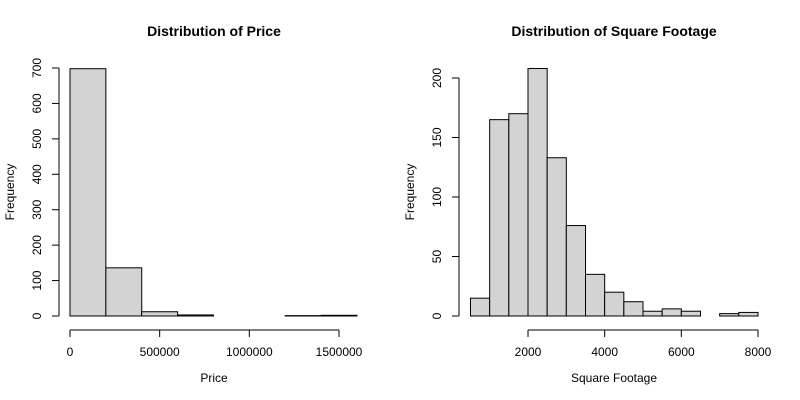  I want to click on chart2-title: Distribution of Square Footage, so click(614, 31).